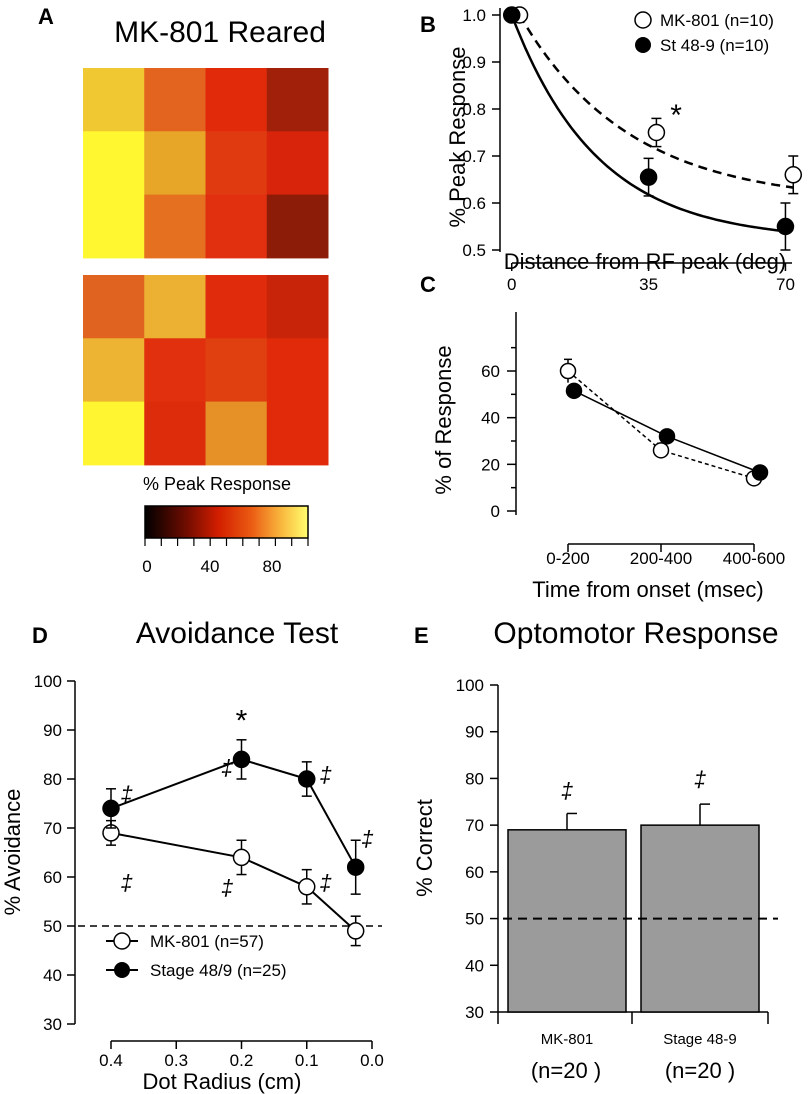 Image resolution: width=810 pixels, height=1094 pixels. What do you see at coordinates (46, 16) in the screenshot?
I see `panel-letter-a: A` at bounding box center [46, 16].